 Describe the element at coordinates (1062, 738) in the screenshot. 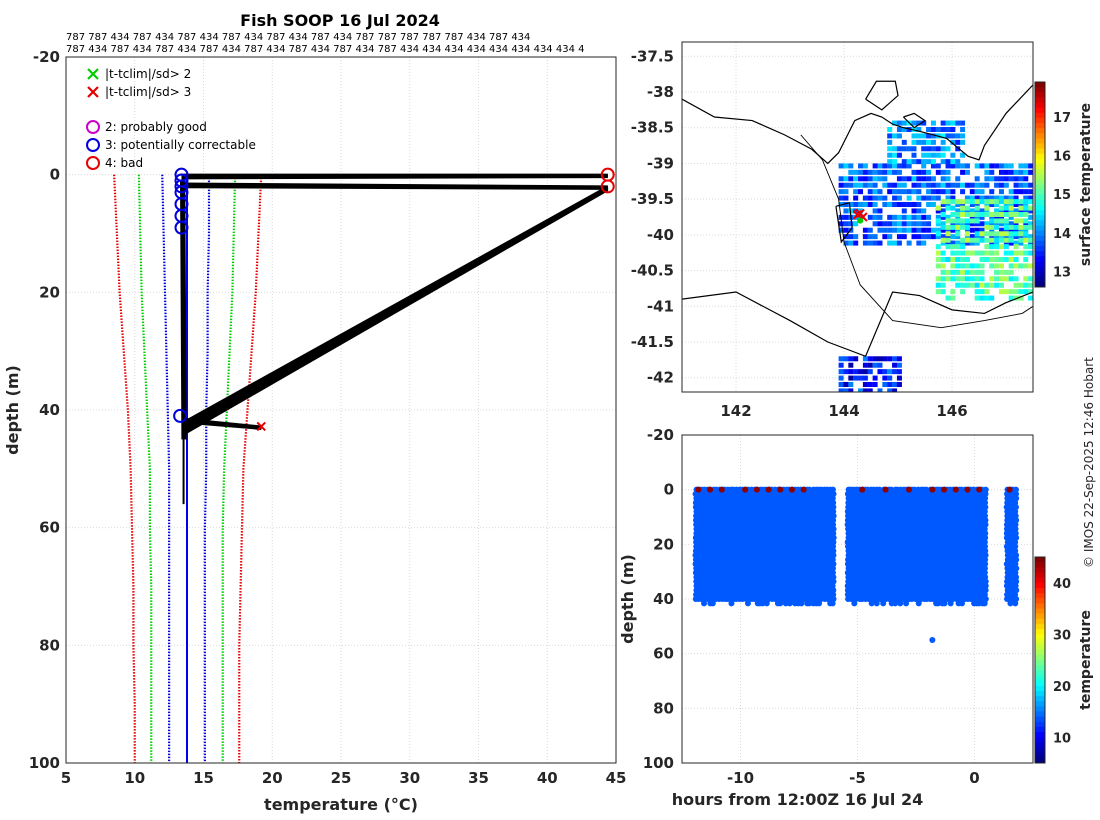

I see `ts-colorbar-tick-label: 10` at that location.